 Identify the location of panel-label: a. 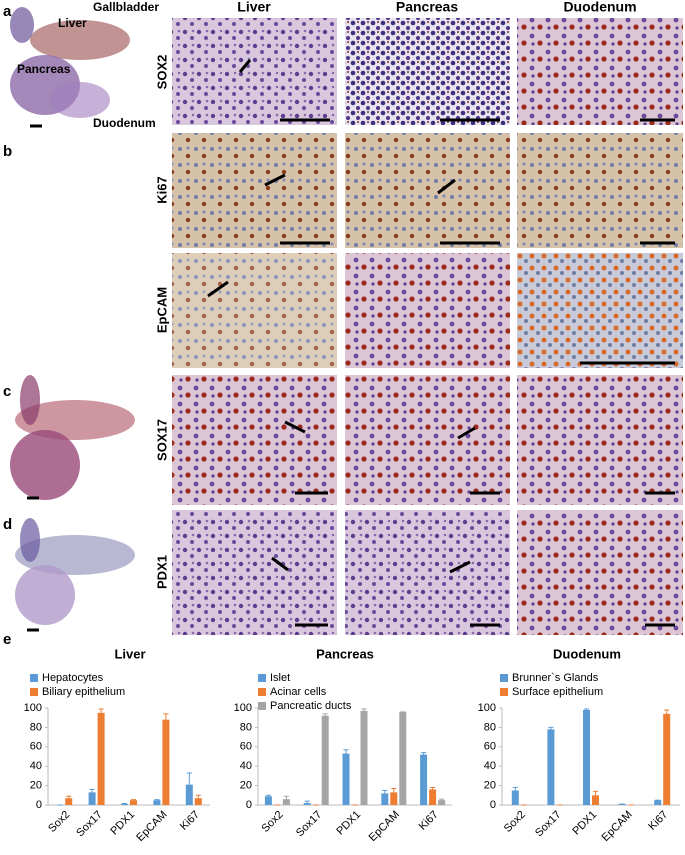
(7, 11).